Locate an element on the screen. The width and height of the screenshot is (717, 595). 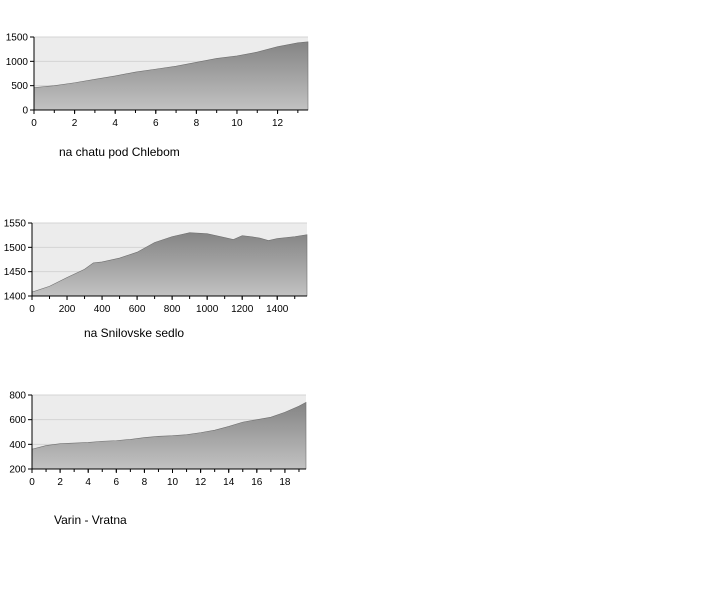
y-tick-label: 500 is located at coordinates (19, 86).